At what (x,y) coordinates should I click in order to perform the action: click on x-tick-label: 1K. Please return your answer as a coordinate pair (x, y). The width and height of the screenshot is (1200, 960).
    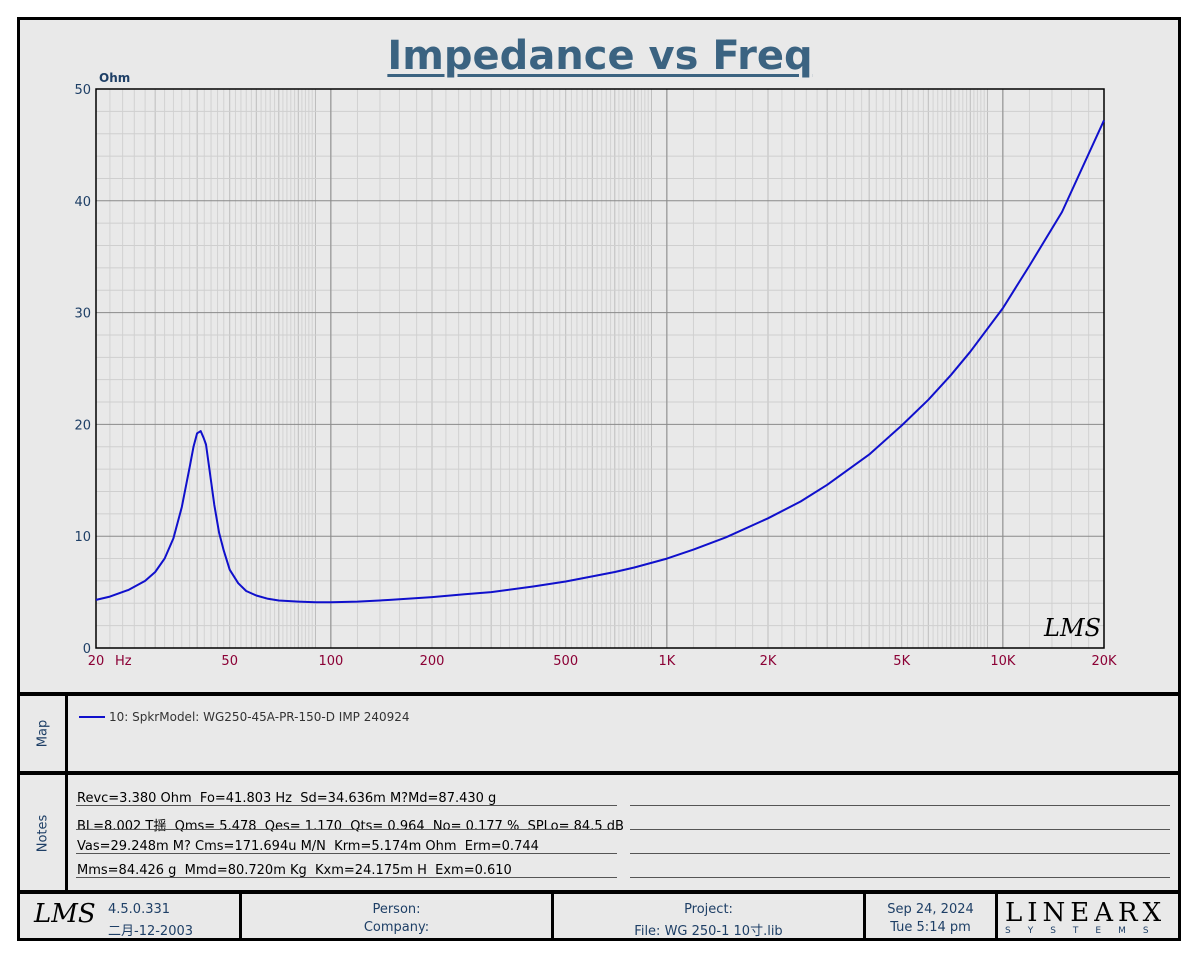
    Looking at the image, I should click on (666, 661).